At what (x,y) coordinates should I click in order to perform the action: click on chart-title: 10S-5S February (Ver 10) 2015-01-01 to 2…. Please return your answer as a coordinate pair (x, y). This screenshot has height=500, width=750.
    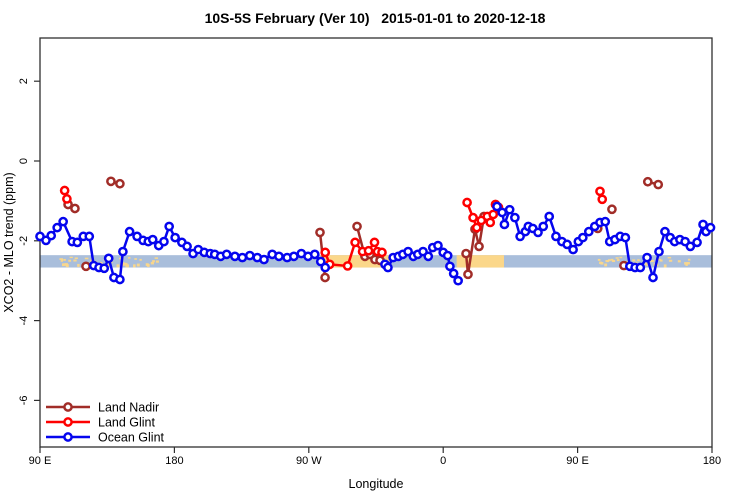
    Looking at the image, I should click on (375, 18).